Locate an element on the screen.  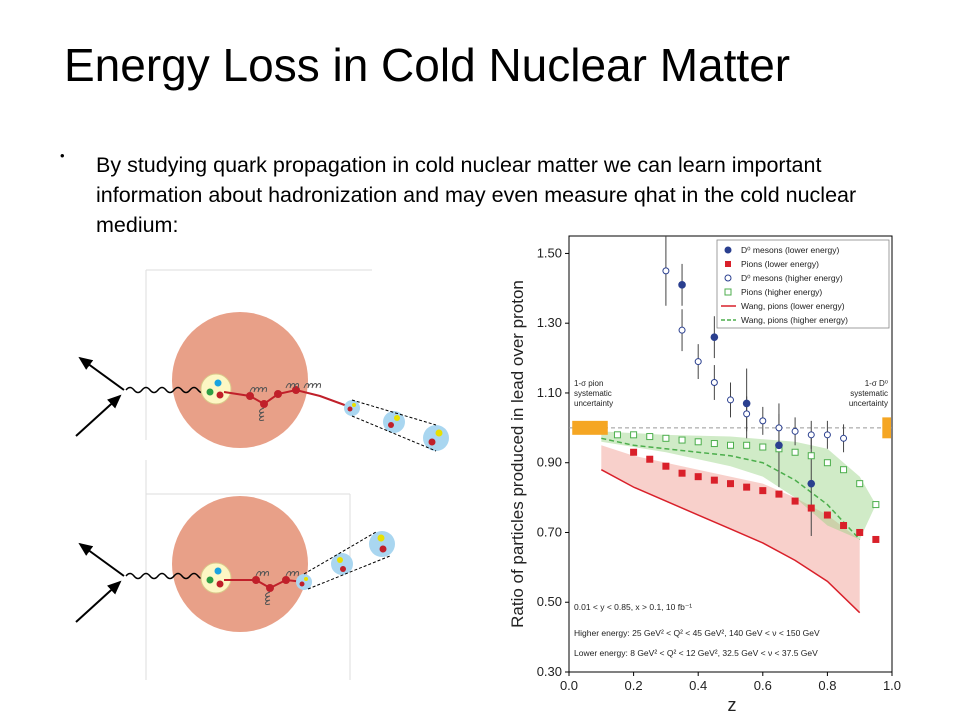
legend-symbol-pions-higher is located at coordinates (728, 292).